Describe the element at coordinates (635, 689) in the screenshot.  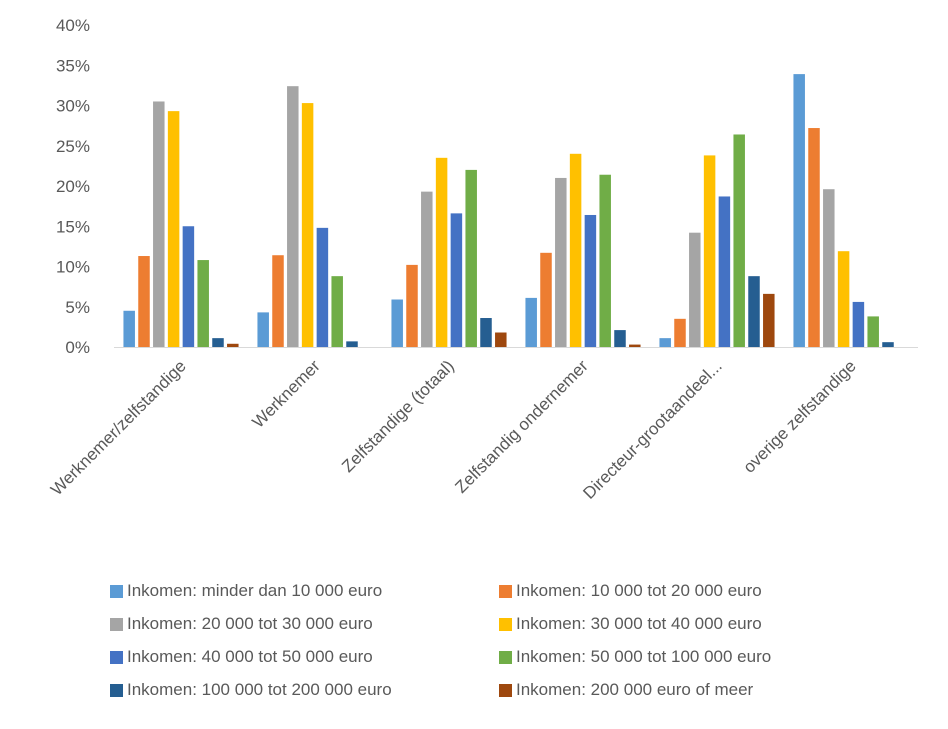
I see `legend-label: Inkomen: 200 000 euro of meer` at that location.